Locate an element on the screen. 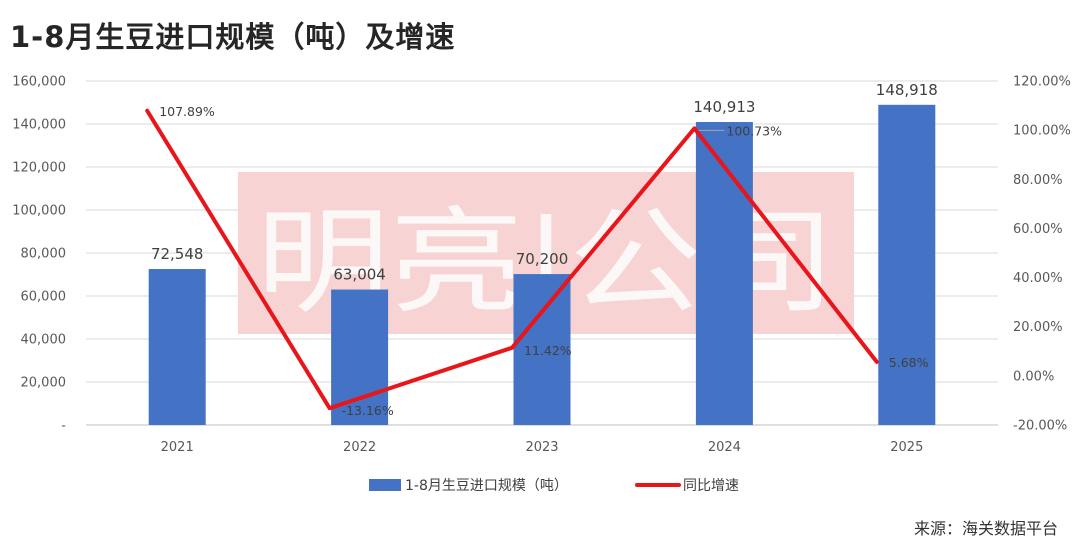  growth-value-label: 11.42% is located at coordinates (548, 350).